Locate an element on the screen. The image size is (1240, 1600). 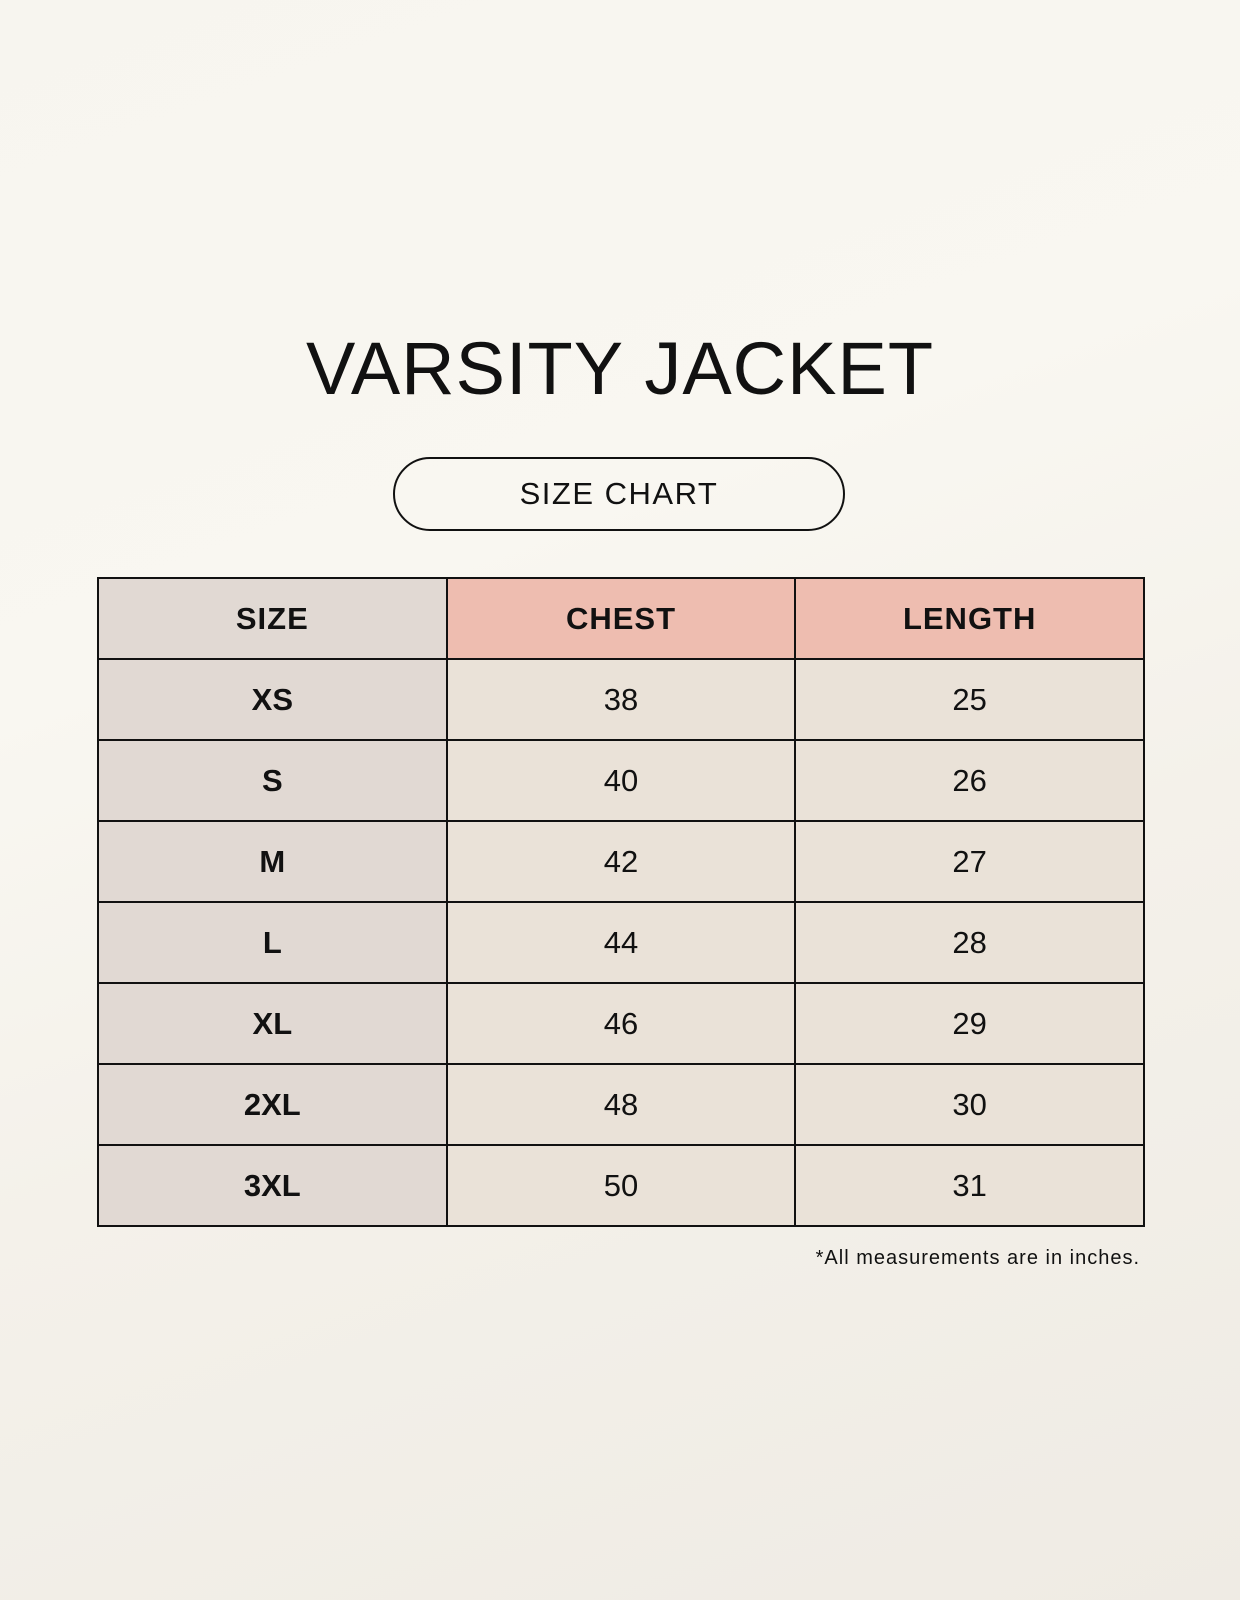
cell-chest: 38 is located at coordinates (621, 699).